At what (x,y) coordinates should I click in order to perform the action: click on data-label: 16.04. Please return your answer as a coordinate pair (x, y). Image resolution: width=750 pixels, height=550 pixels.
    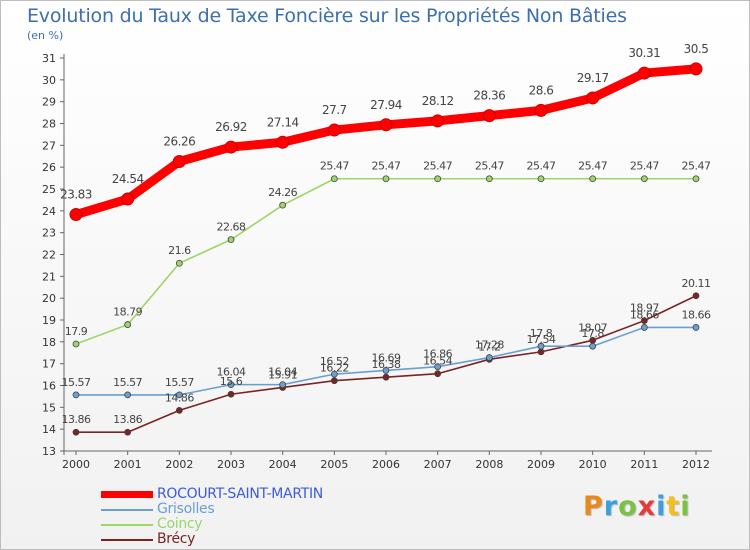
    Looking at the image, I should click on (231, 372).